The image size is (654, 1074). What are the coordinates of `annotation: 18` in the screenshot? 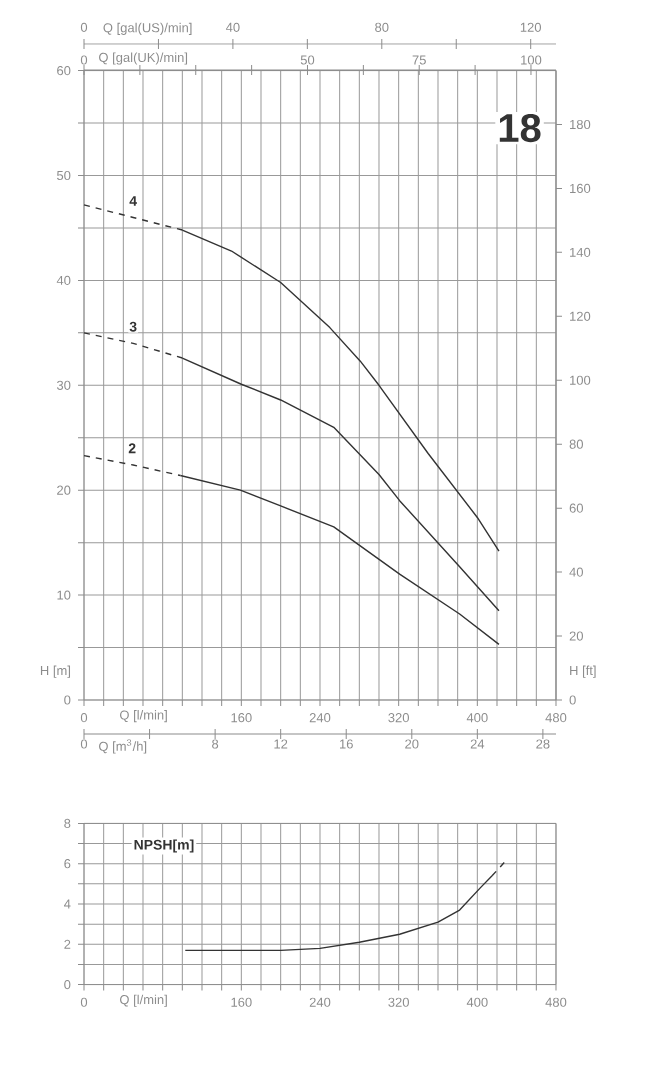 It's located at (520, 128).